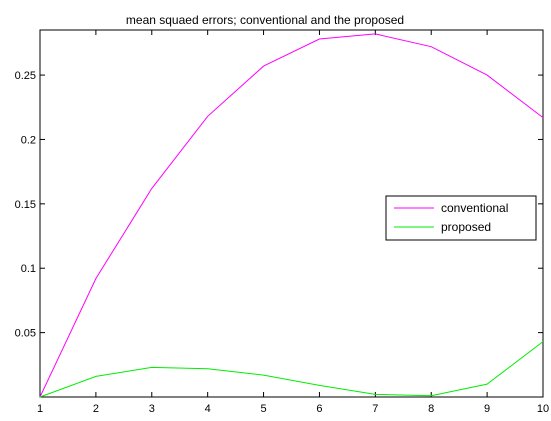 The height and width of the screenshot is (421, 551). What do you see at coordinates (25, 76) in the screenshot?
I see `y-tick-label: 0.25` at bounding box center [25, 76].